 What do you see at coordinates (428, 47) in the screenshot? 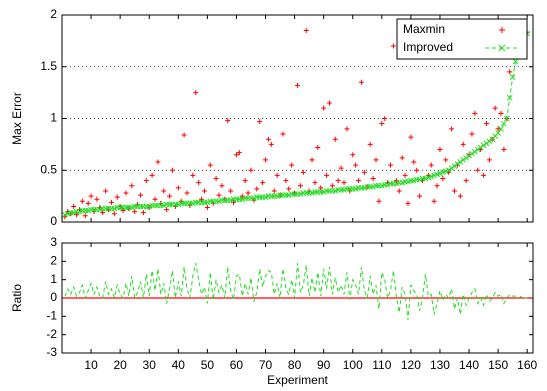
I see `legend-label: Improved` at bounding box center [428, 47].